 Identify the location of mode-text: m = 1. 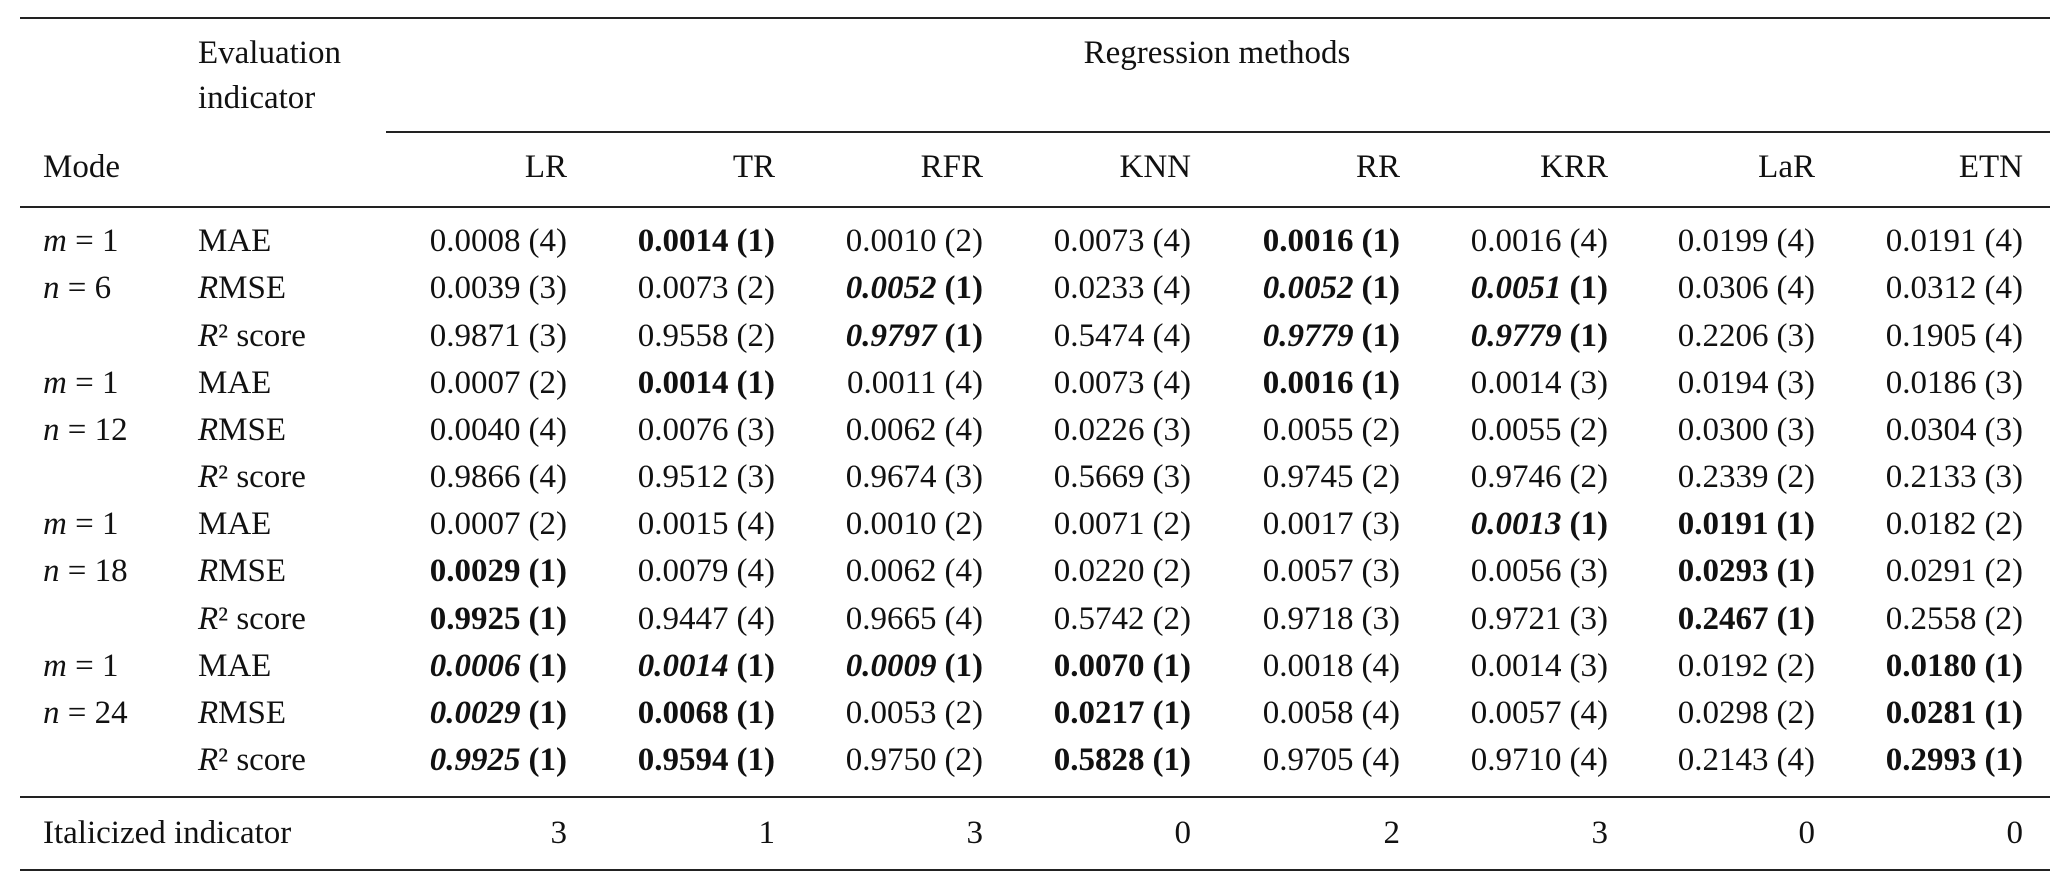
(81, 241).